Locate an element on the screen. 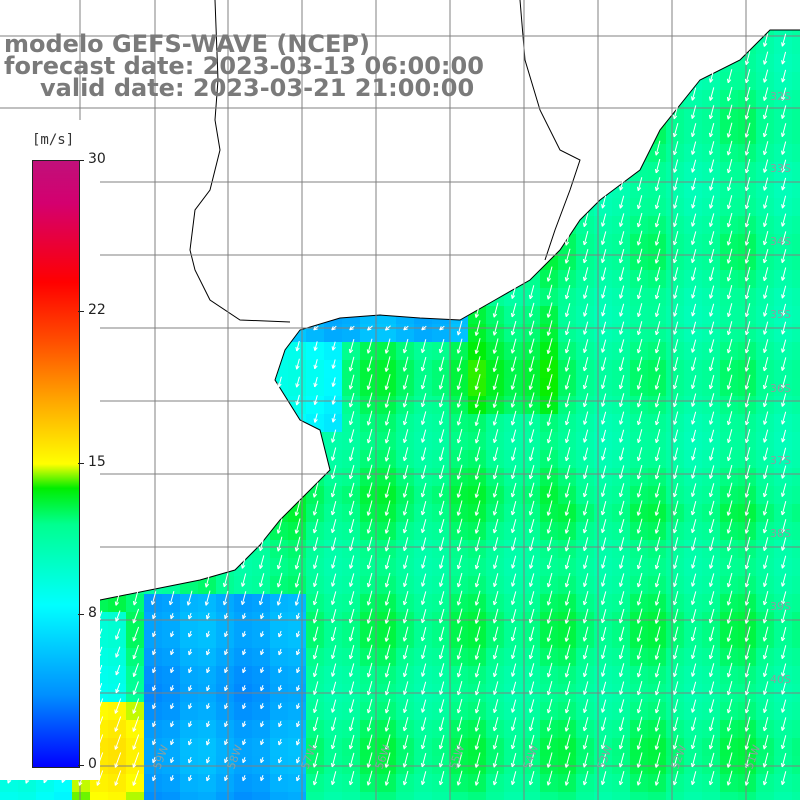 The height and width of the screenshot is (800, 800). latitude-label: 32S is located at coordinates (780, 96).